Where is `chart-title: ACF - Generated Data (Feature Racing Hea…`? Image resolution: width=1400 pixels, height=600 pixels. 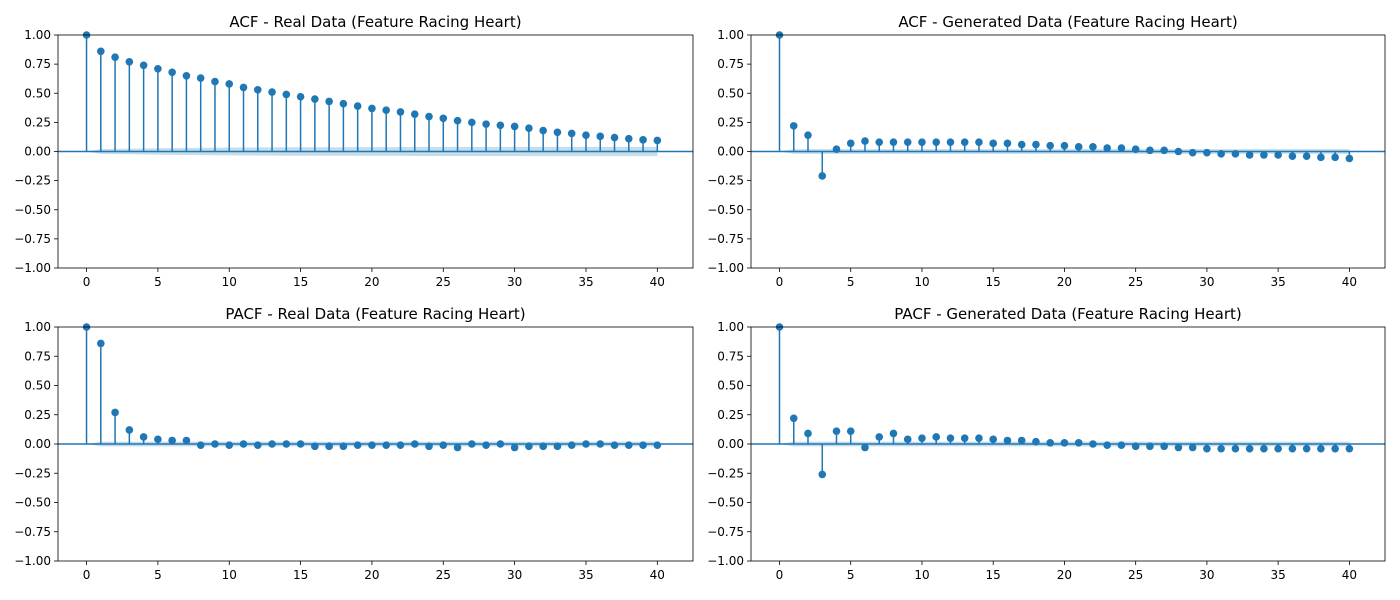
chart-title: ACF - Generated Data (Feature Racing Hea… is located at coordinates (1067, 22).